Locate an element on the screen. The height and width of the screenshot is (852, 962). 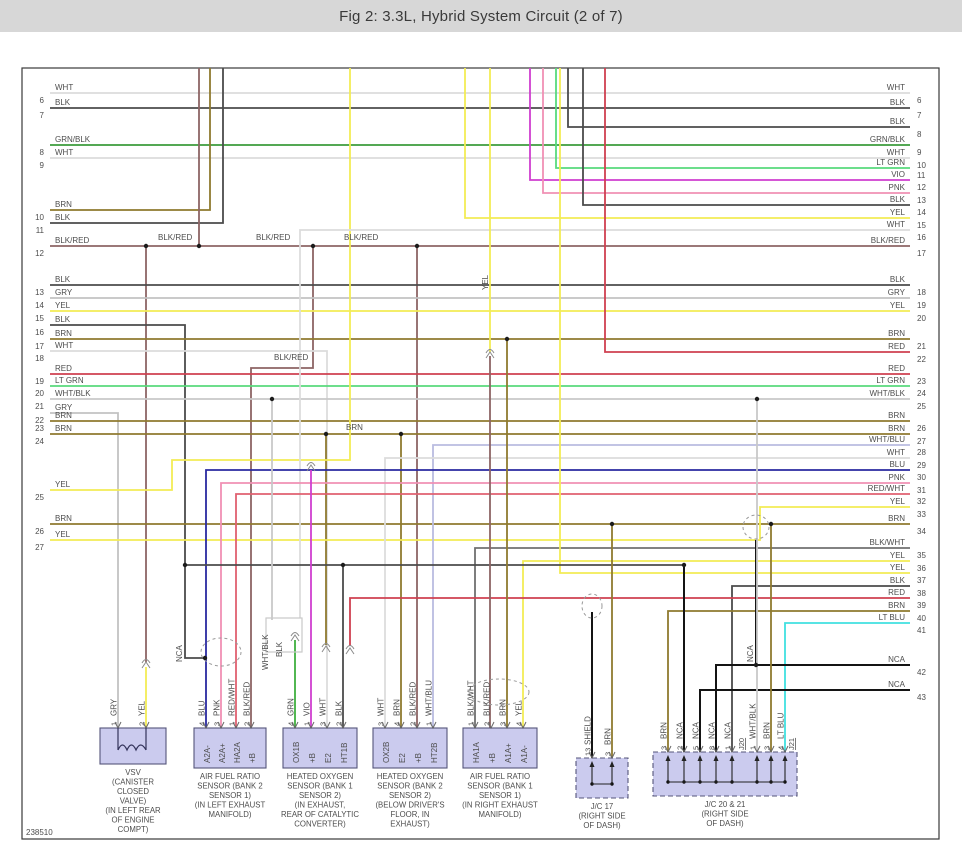
left-pin-number: 11 is located at coordinates (40, 230).